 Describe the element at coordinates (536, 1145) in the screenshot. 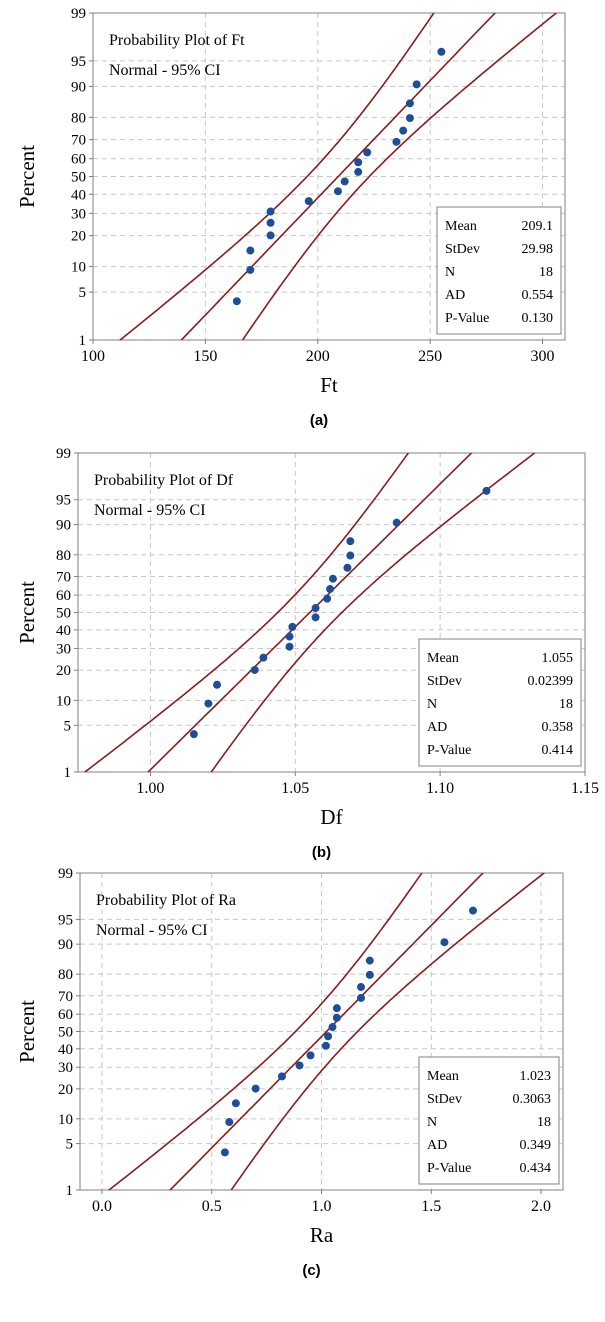

I see `stats-value: 0.349` at that location.